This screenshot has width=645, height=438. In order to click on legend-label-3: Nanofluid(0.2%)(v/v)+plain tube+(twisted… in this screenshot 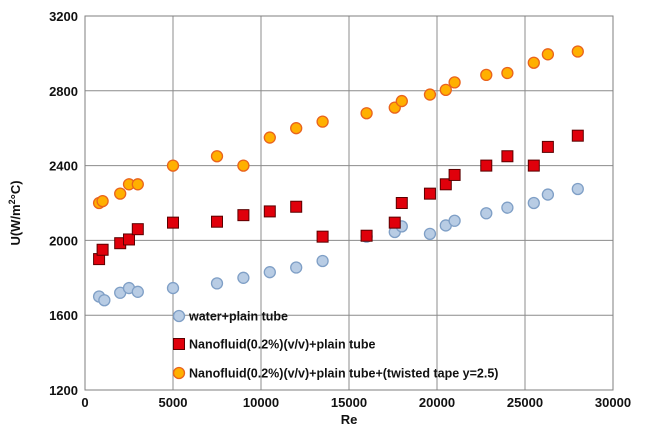, I will do `click(343, 374)`.